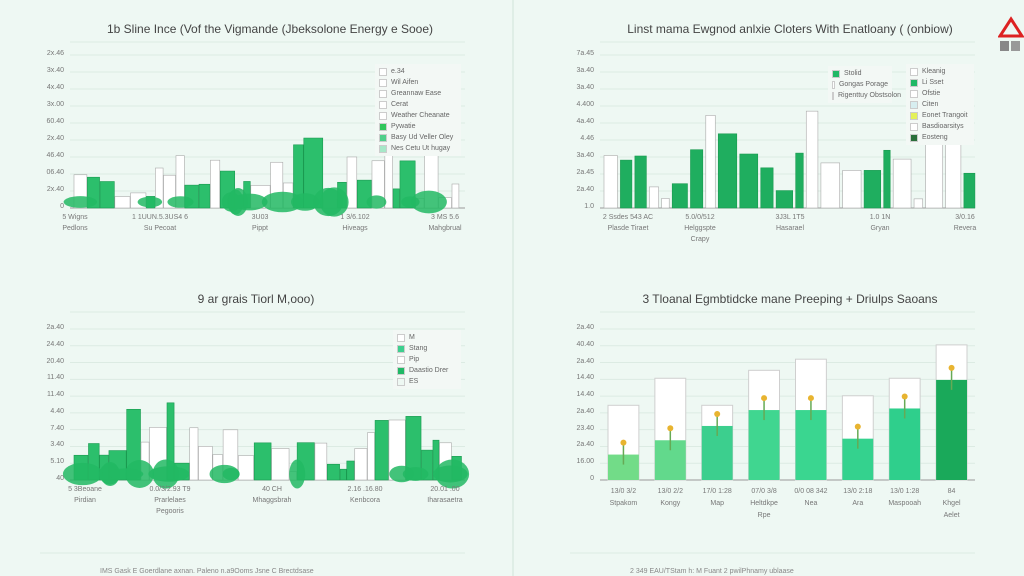 The height and width of the screenshot is (576, 1024). What do you see at coordinates (623, 491) in the screenshot?
I see `x-tick-label: 13/0 3/2` at bounding box center [623, 491].